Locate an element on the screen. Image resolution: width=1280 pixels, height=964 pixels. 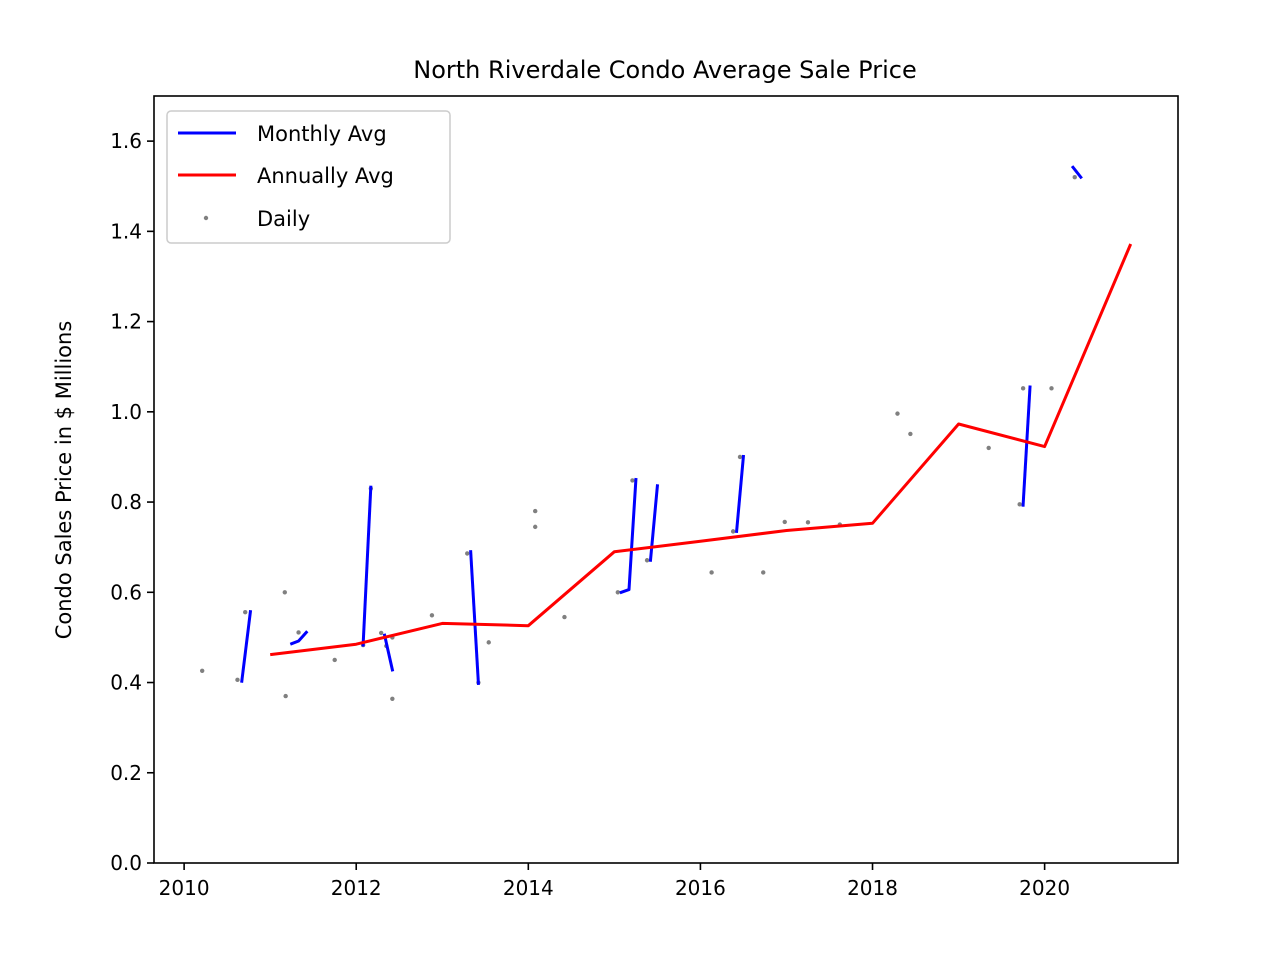
y-tick-label: 0.2 is located at coordinates (126, 773).